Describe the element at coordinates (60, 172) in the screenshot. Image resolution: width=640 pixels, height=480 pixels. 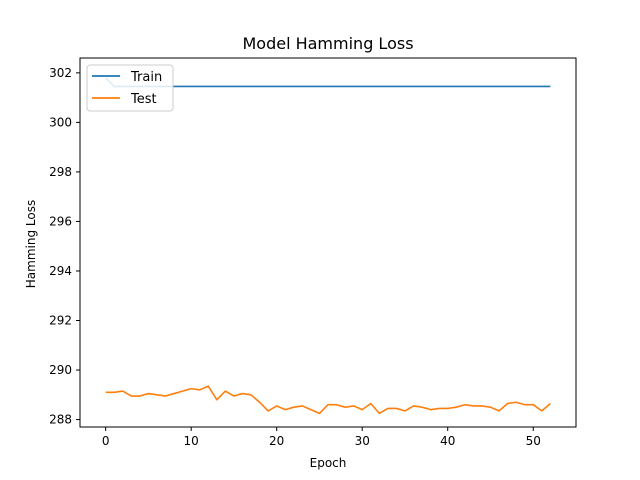
I see `y-tick-label: 298` at that location.